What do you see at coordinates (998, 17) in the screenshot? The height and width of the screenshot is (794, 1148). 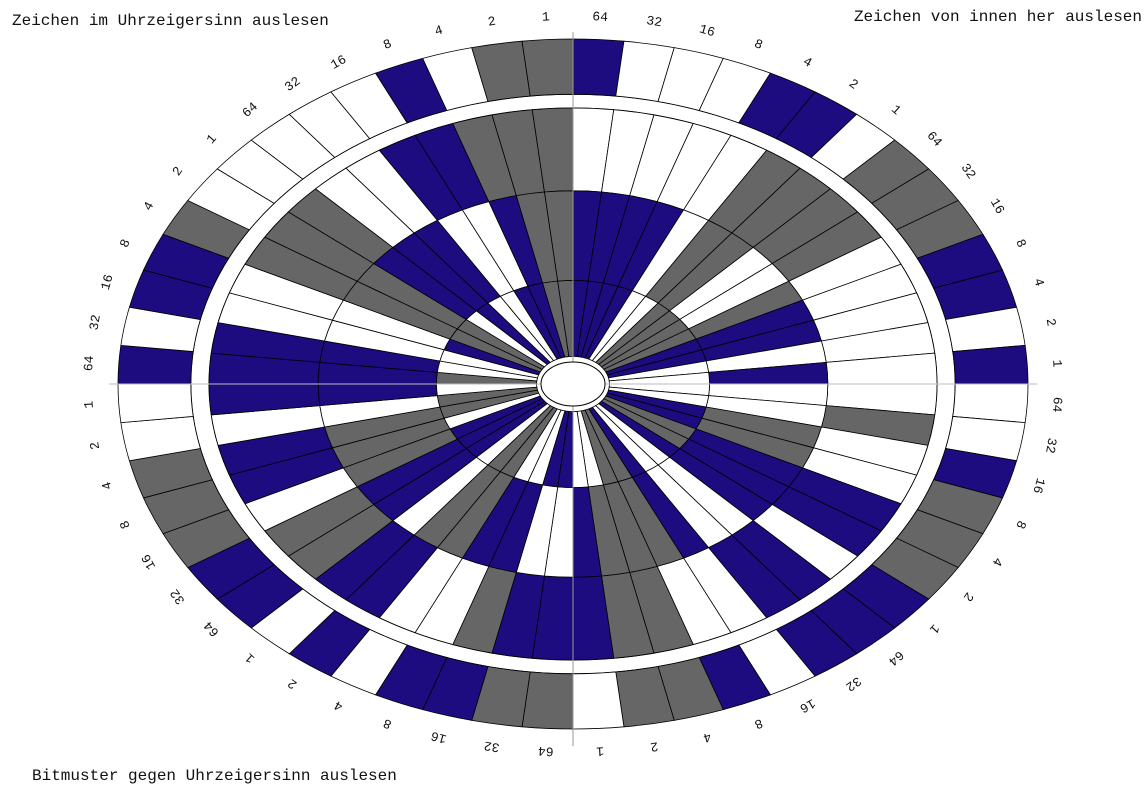 I see `corner-text: Zeichen von innen her auslesen` at bounding box center [998, 17].